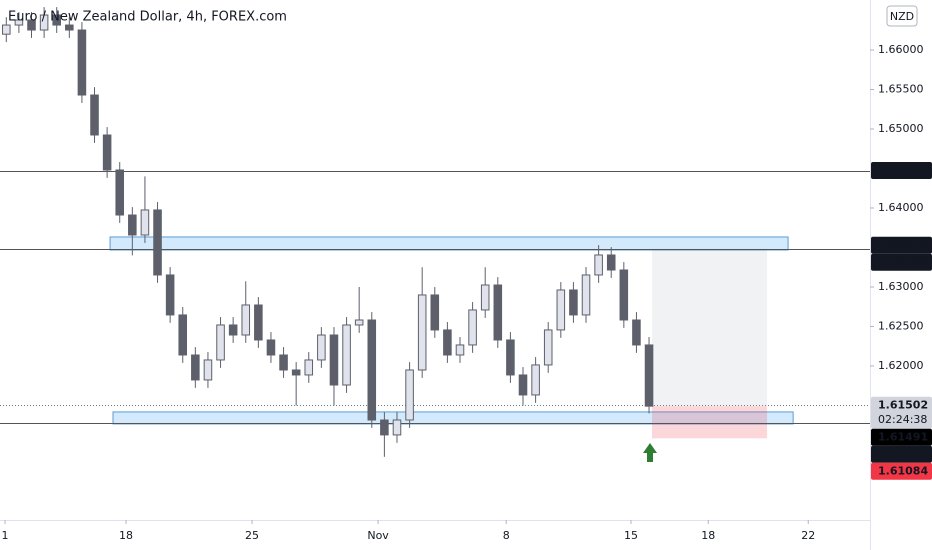  Describe the element at coordinates (902, 419) in the screenshot. I see `countdown: 02:24:38` at that location.